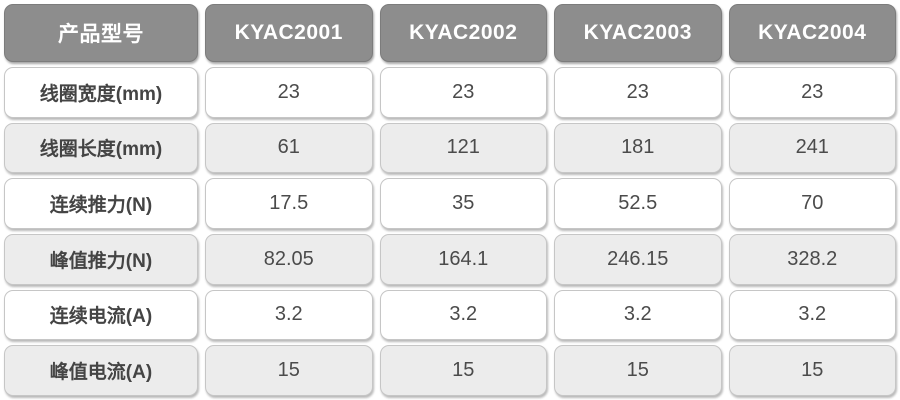 The height and width of the screenshot is (400, 900). What do you see at coordinates (101, 370) in the screenshot?
I see `row-label-peak-current: 峰值电流(A)` at bounding box center [101, 370].